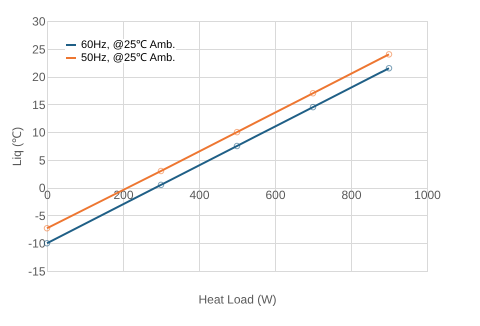 The width and height of the screenshot is (480, 326). What do you see at coordinates (39, 133) in the screenshot?
I see `y-tick-label: 10` at bounding box center [39, 133].